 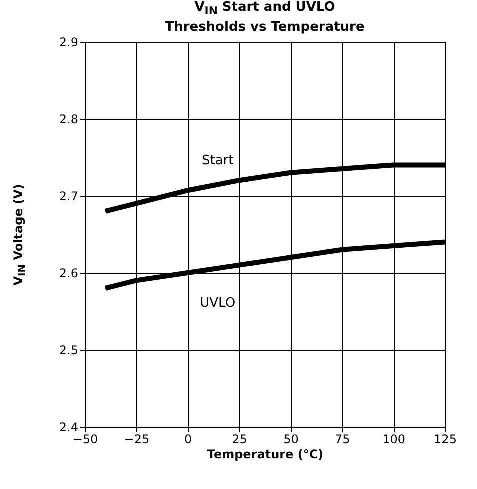 I want to click on y-tick-label: 2.6, so click(x=68, y=273).